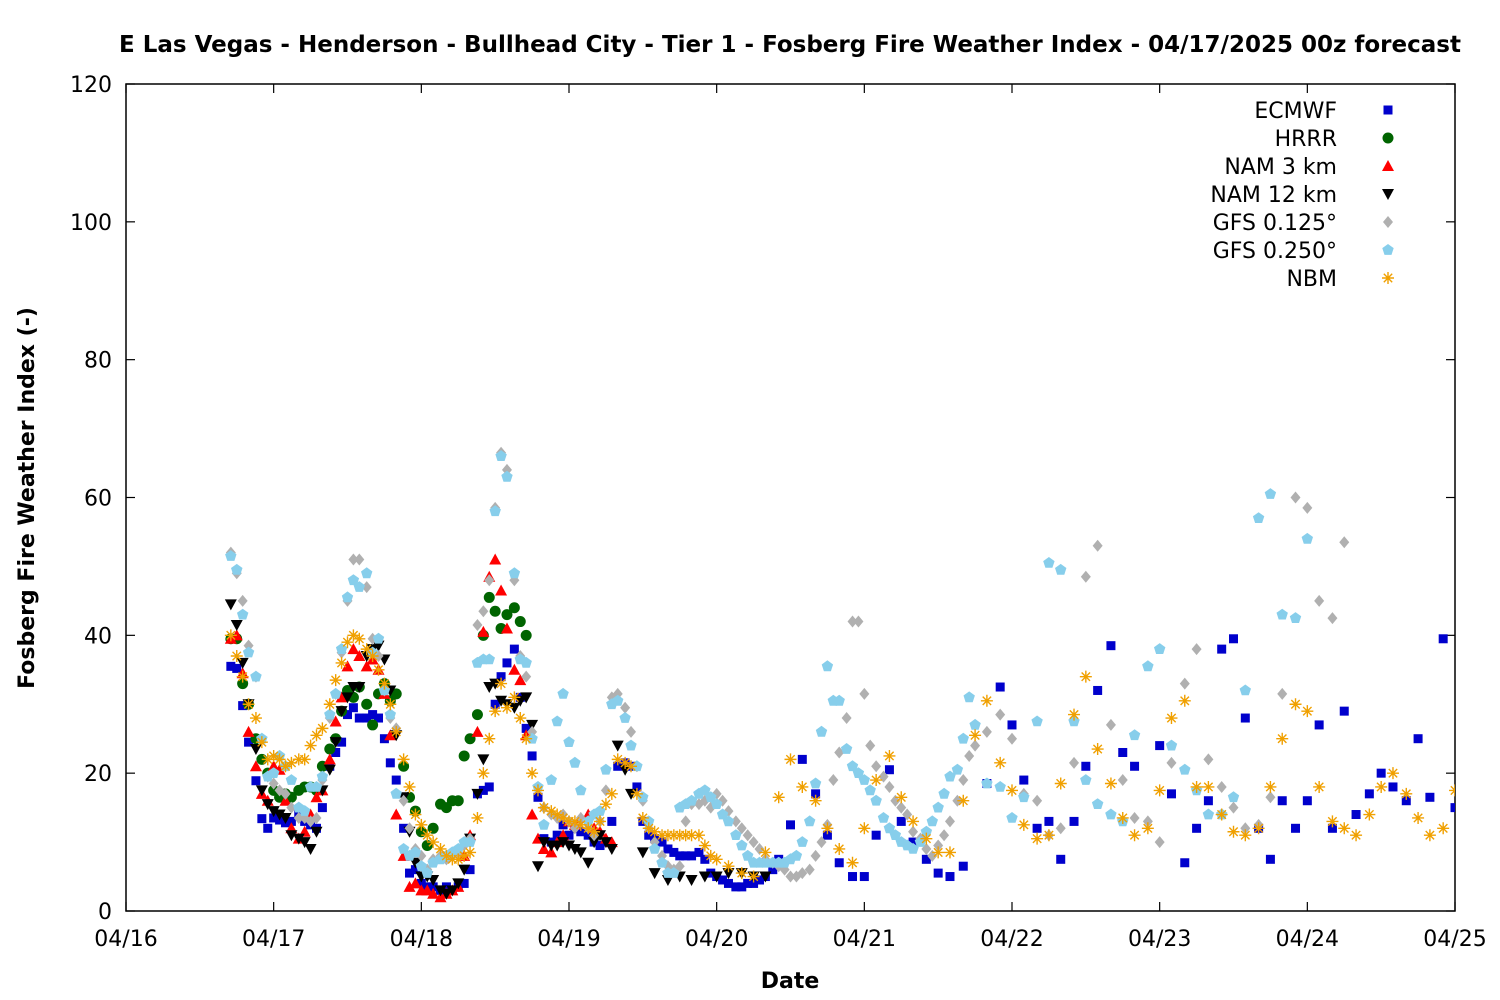 Image resolution: width=1500 pixels, height=1000 pixels. Describe the element at coordinates (1280, 167) in the screenshot. I see `legend-label: NAM 3 km` at that location.